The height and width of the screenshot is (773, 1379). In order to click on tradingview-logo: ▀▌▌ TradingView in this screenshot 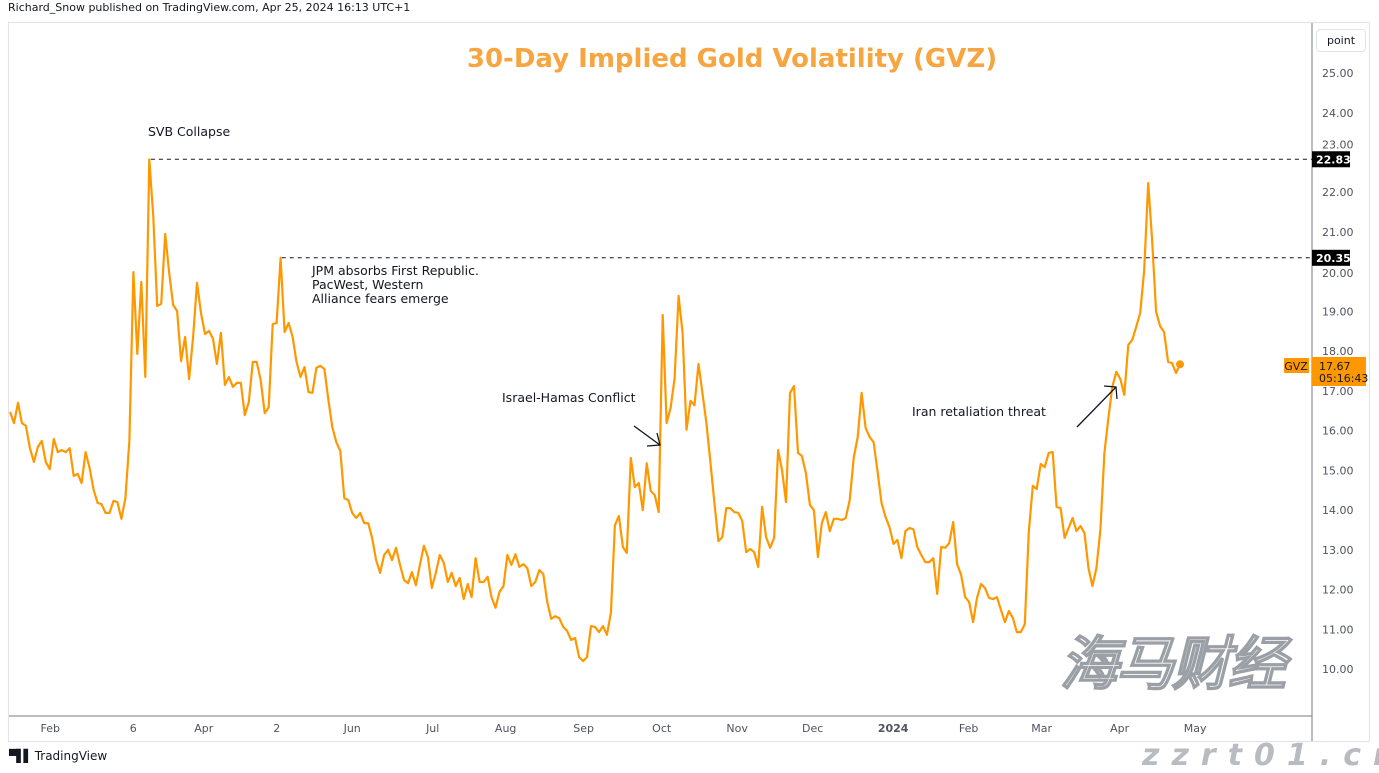, I will do `click(58, 756)`.